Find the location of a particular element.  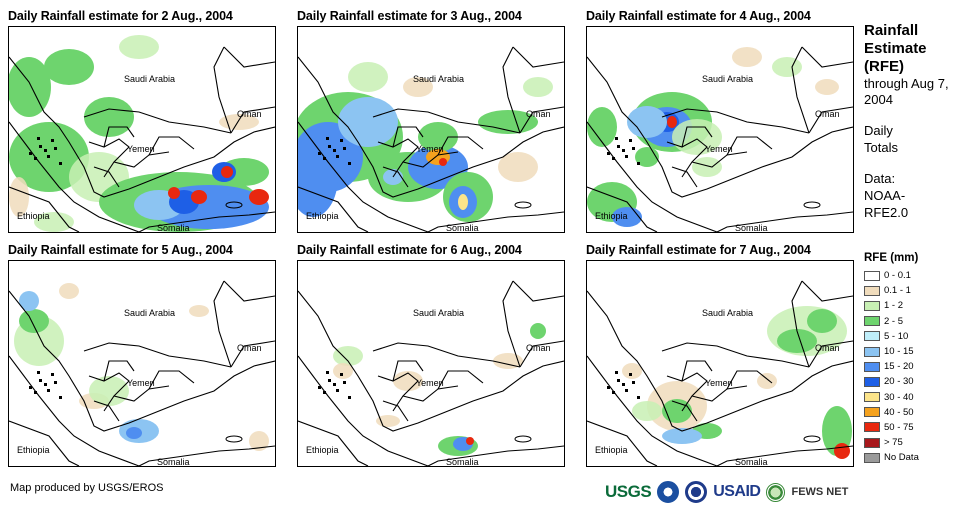

panel-title: Daily Rainfall estimate for 6 Aug., 2004 is located at coordinates (409, 250).